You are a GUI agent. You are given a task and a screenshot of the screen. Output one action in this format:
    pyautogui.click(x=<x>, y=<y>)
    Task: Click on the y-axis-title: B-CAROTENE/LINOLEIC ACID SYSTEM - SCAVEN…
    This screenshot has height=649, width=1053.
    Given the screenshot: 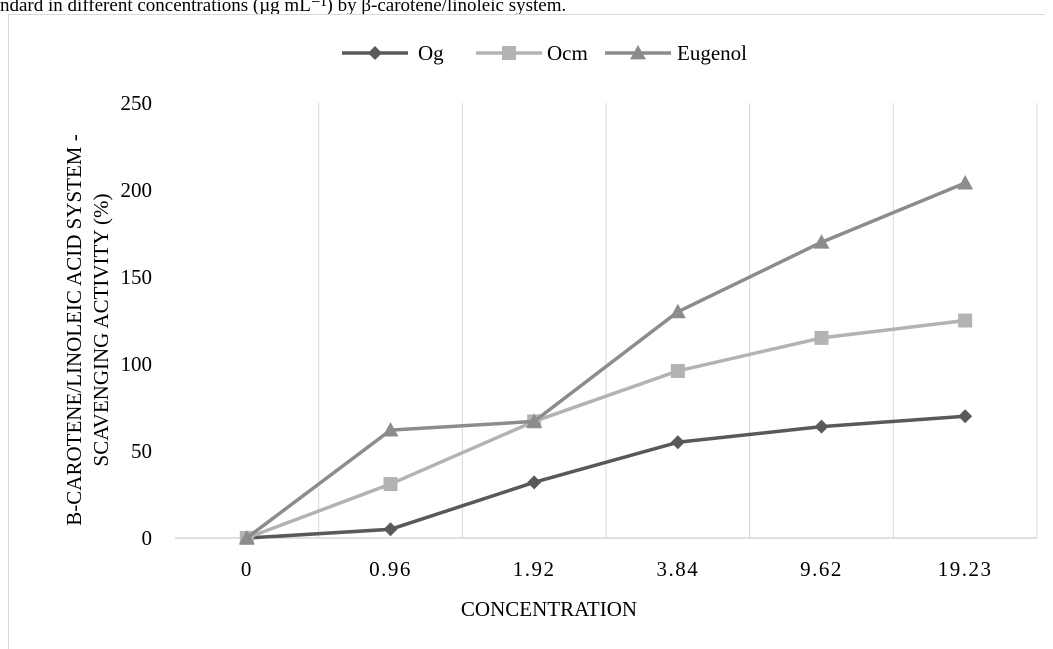 What is the action you would take?
    pyautogui.click(x=87, y=329)
    